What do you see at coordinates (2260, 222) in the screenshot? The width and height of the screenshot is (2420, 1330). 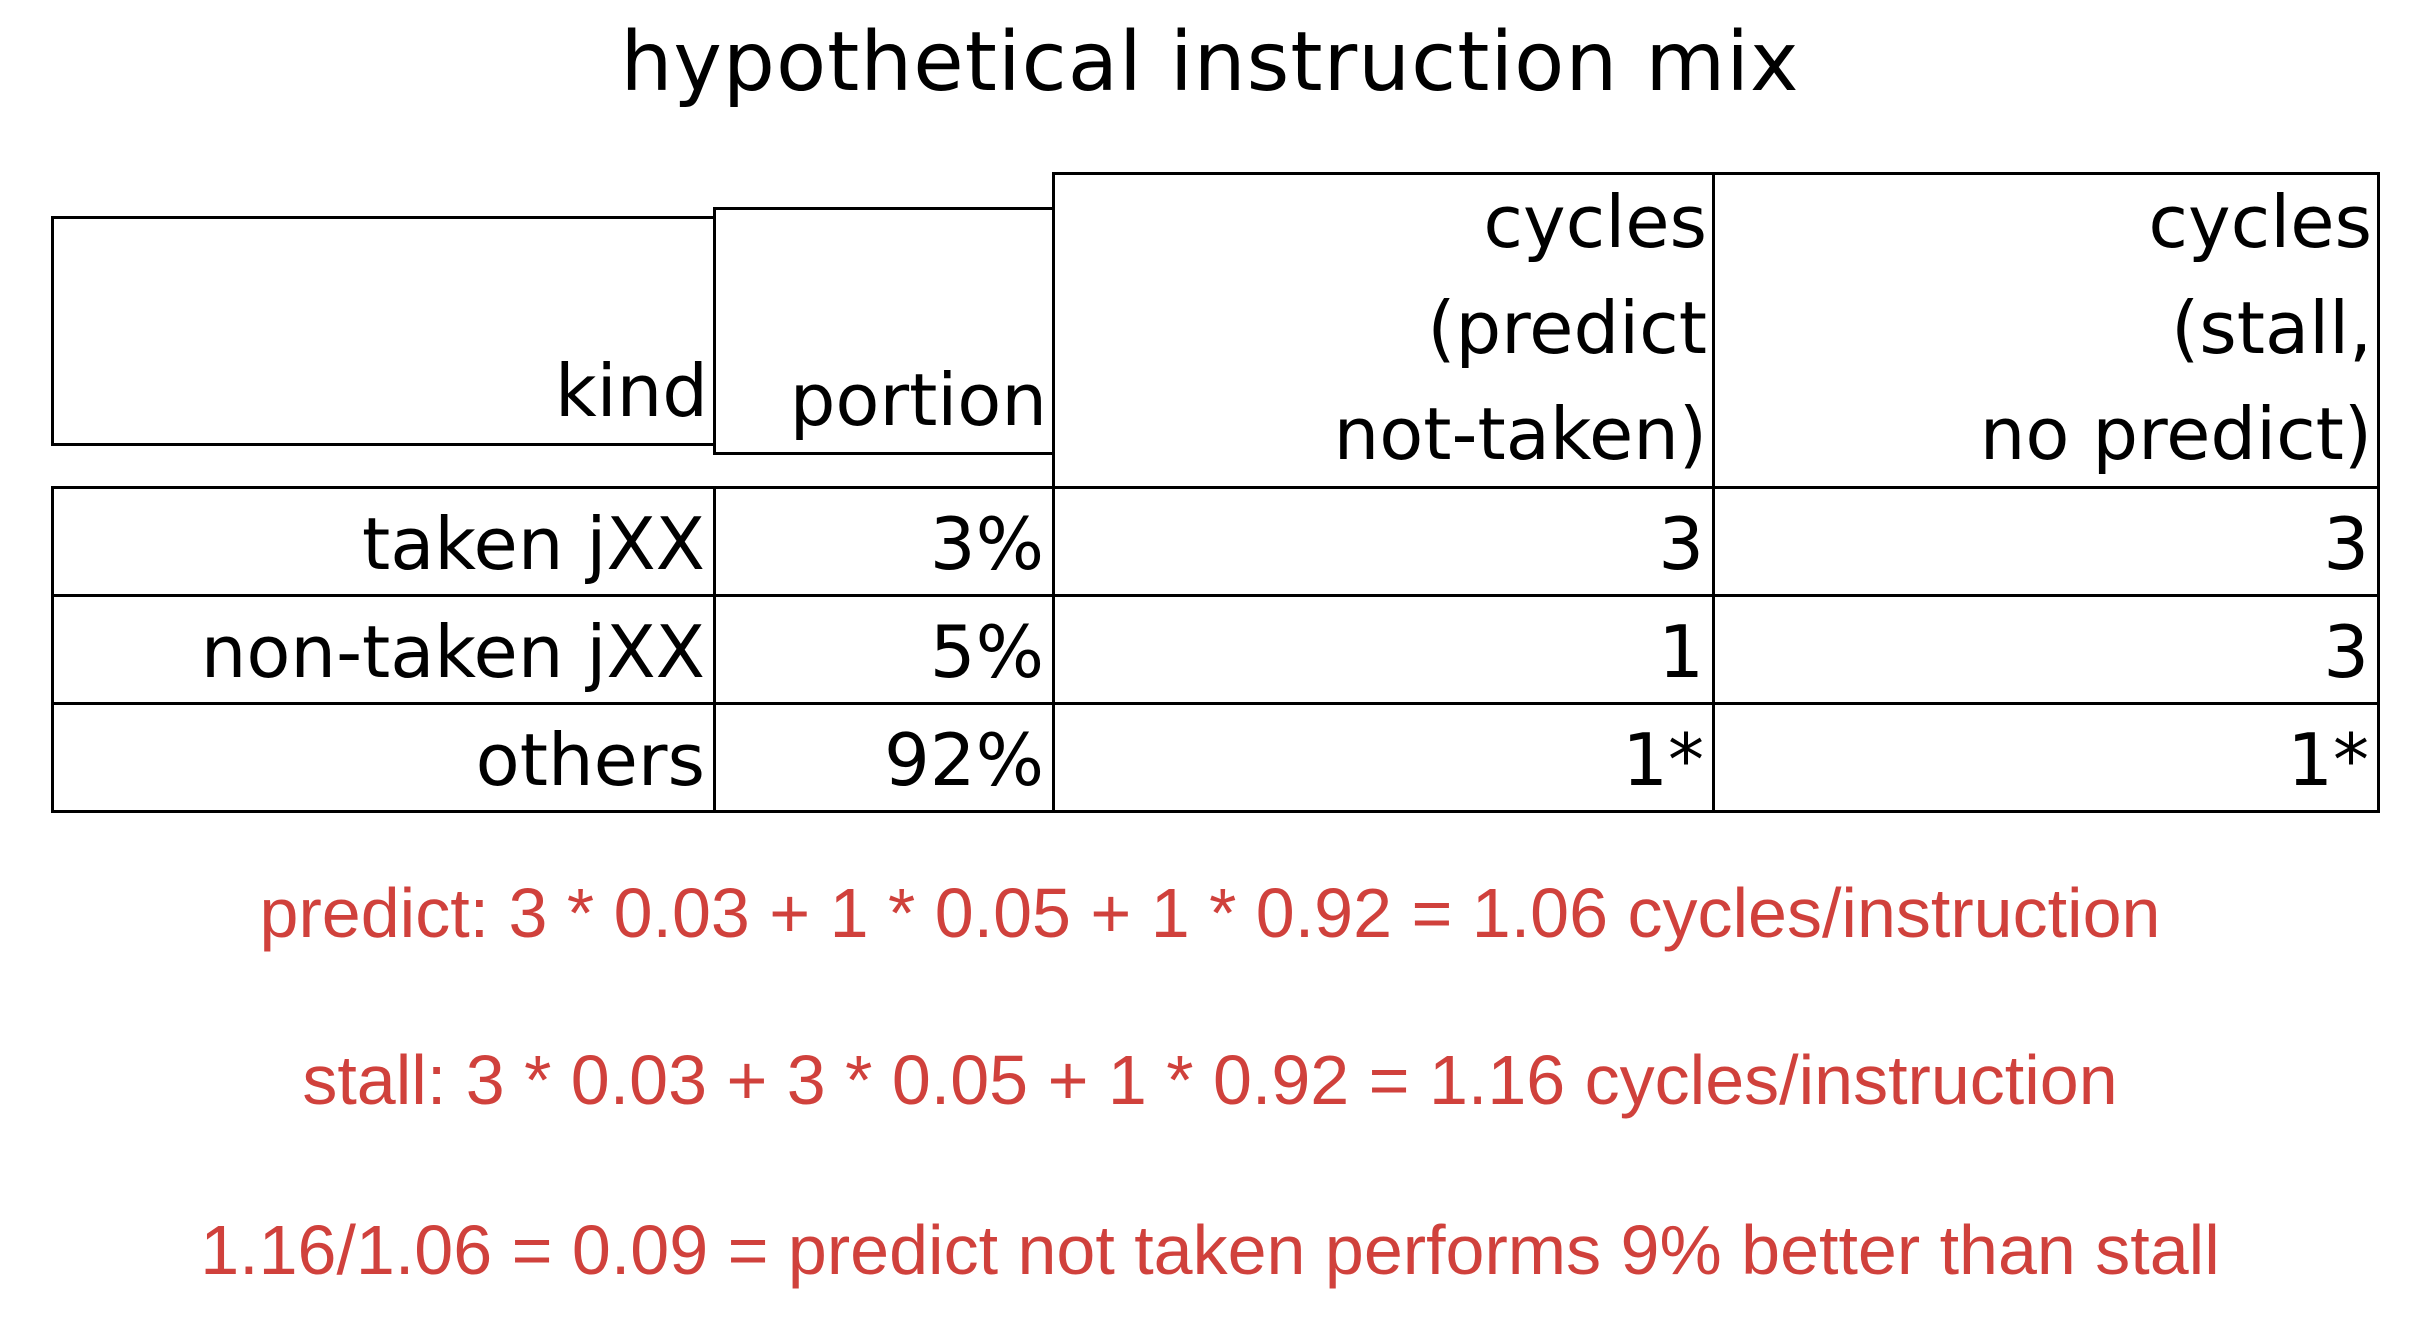 I see `header-stall-line1: cycles` at bounding box center [2260, 222].